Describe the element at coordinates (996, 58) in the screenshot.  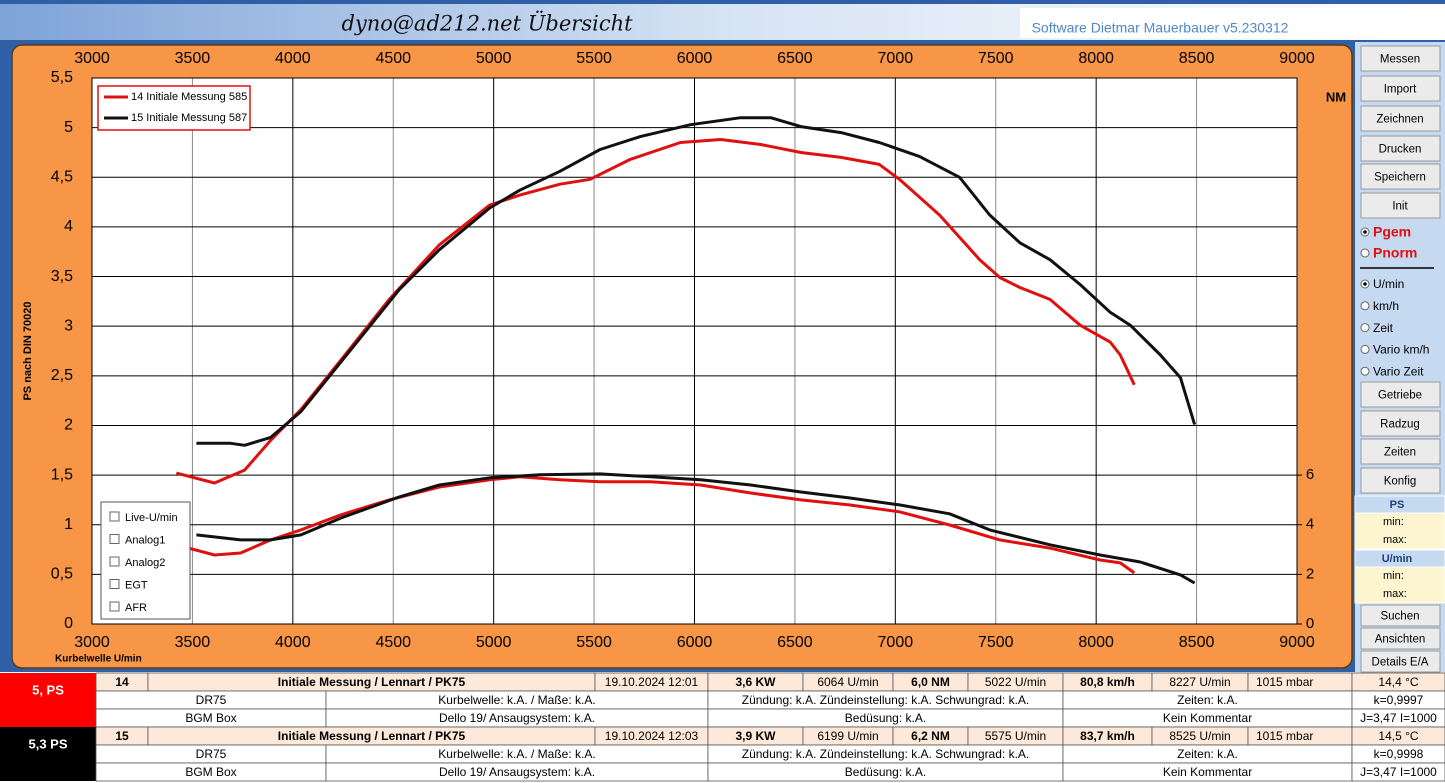
I see `x-tick-label-top: 7500` at that location.